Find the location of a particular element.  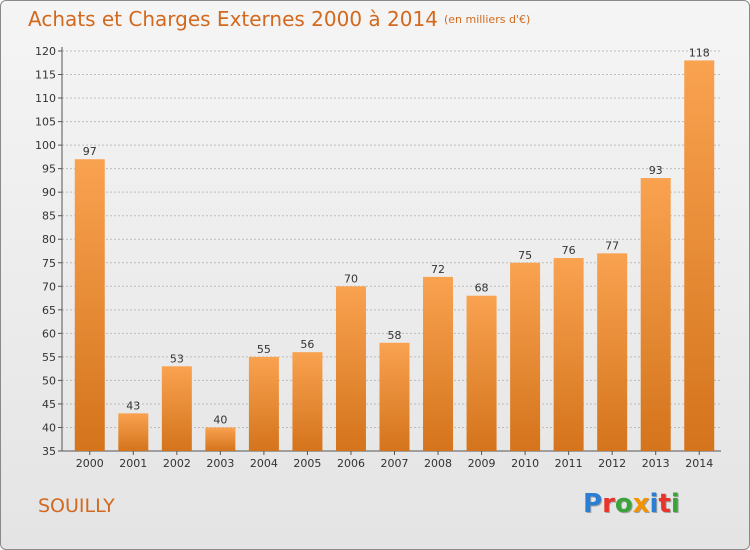

y-tick-label: 110 is located at coordinates (45, 98).